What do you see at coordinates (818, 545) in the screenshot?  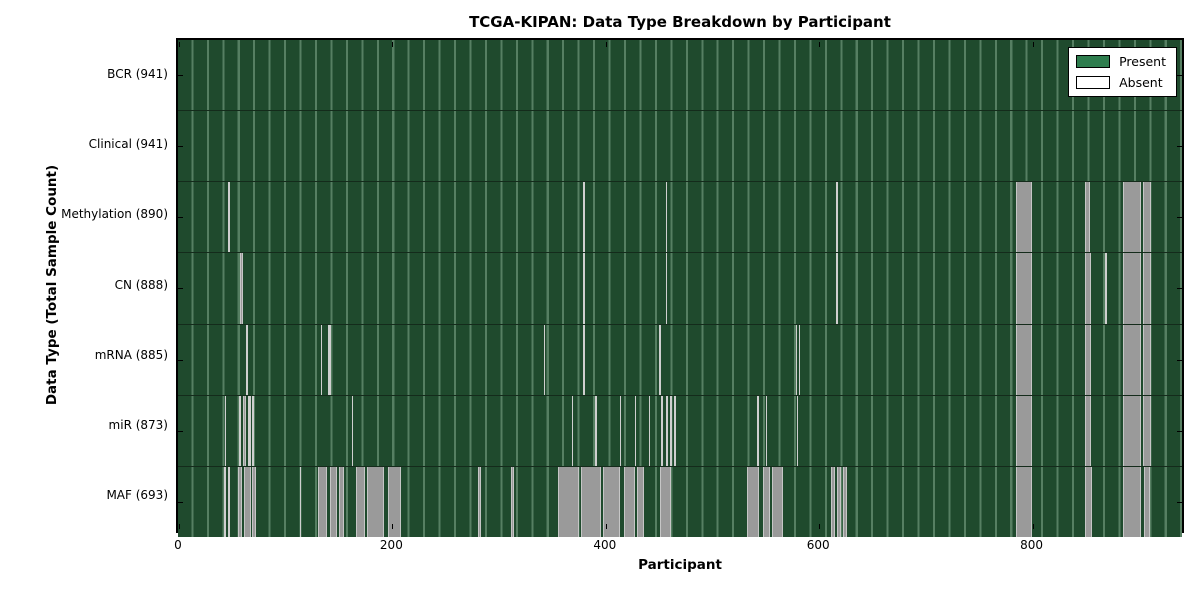 I see `x-tick-label: 600` at bounding box center [818, 545].